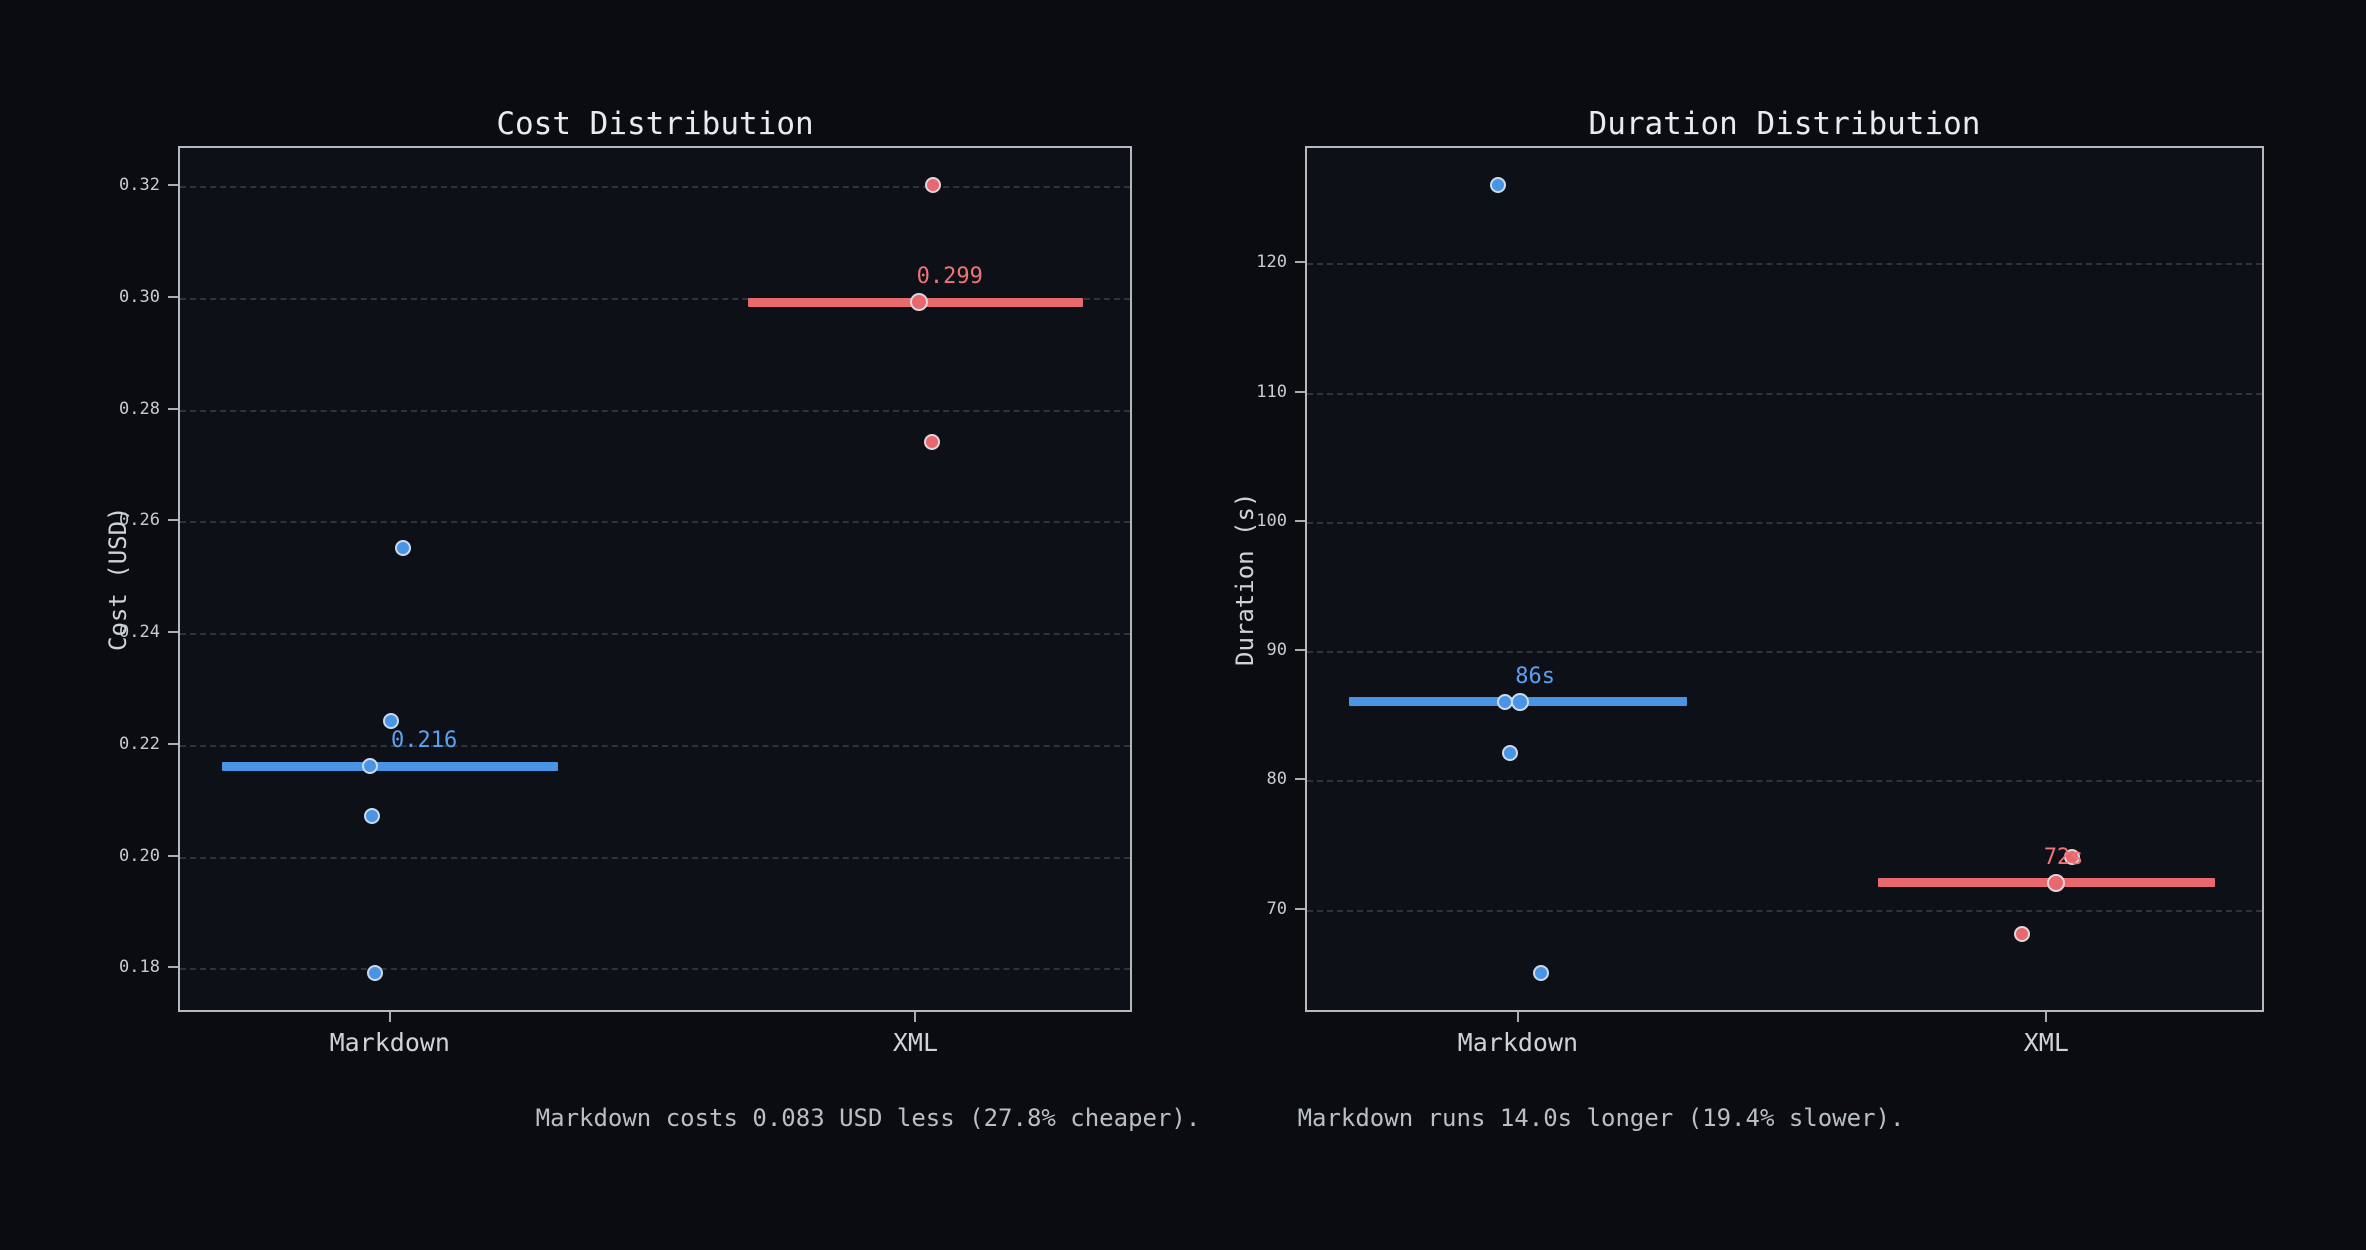  What do you see at coordinates (139, 296) in the screenshot?
I see `y-tick-label: 0.30` at bounding box center [139, 296].